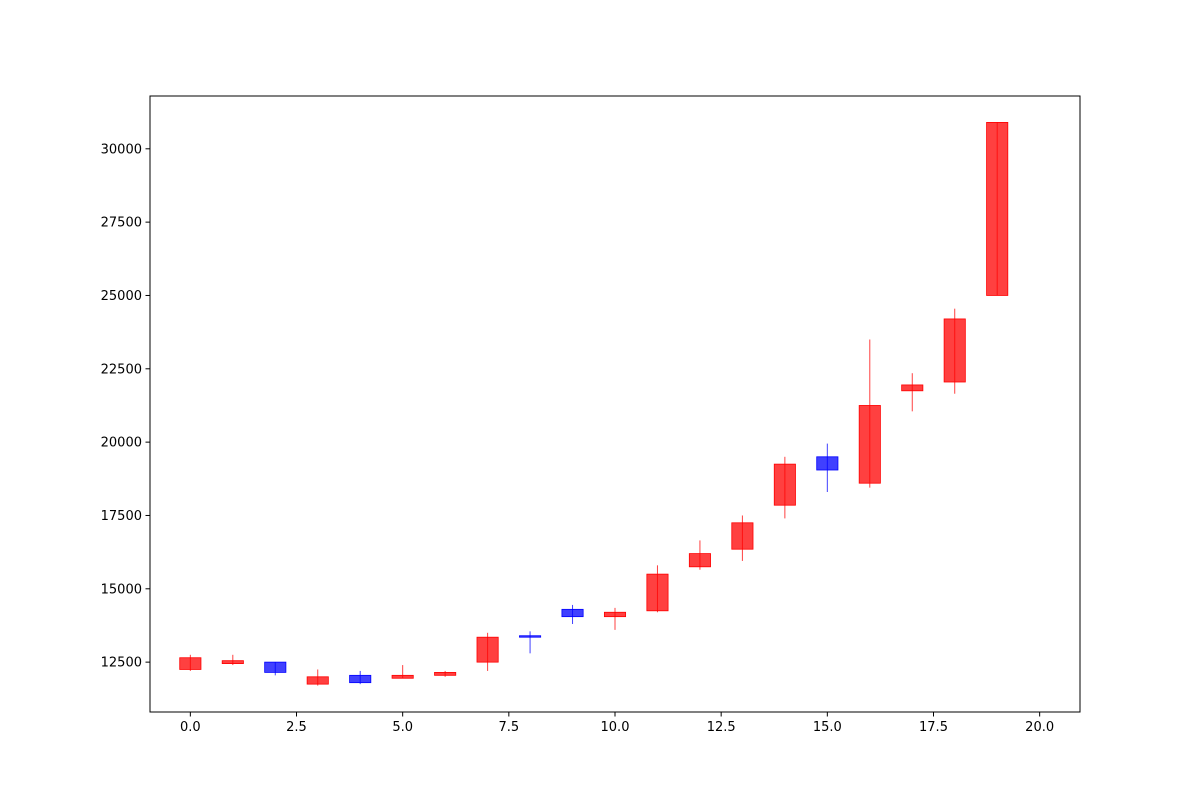  Describe the element at coordinates (508, 727) in the screenshot. I see `x-tick-label: 7.5` at that location.